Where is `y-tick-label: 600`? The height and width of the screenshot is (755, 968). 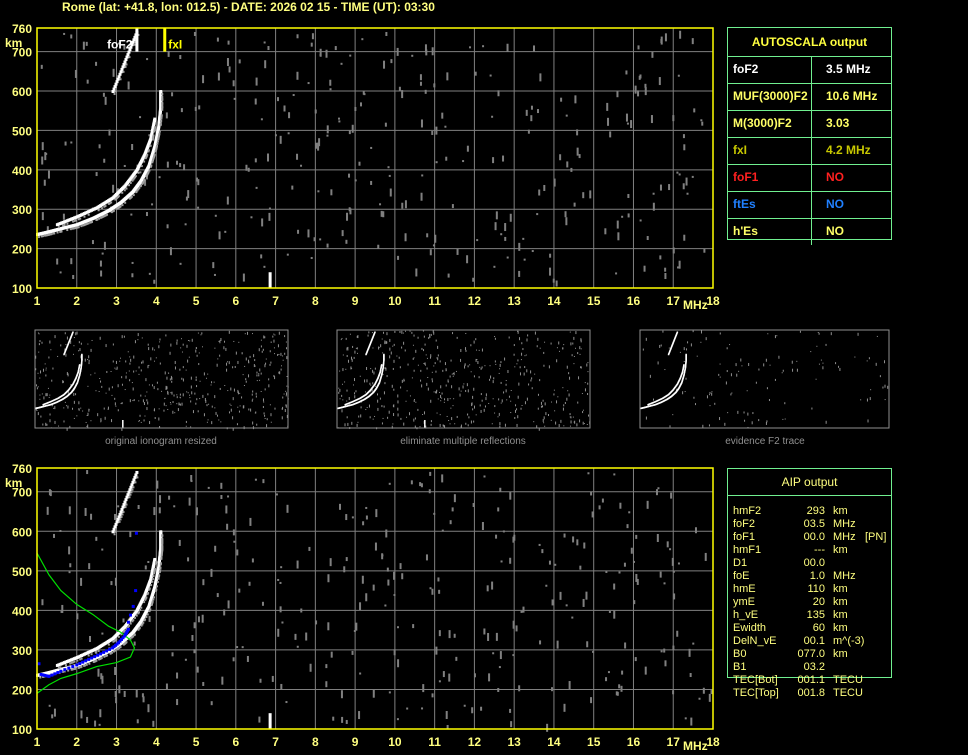
y-tick-label: 600 is located at coordinates (22, 532).